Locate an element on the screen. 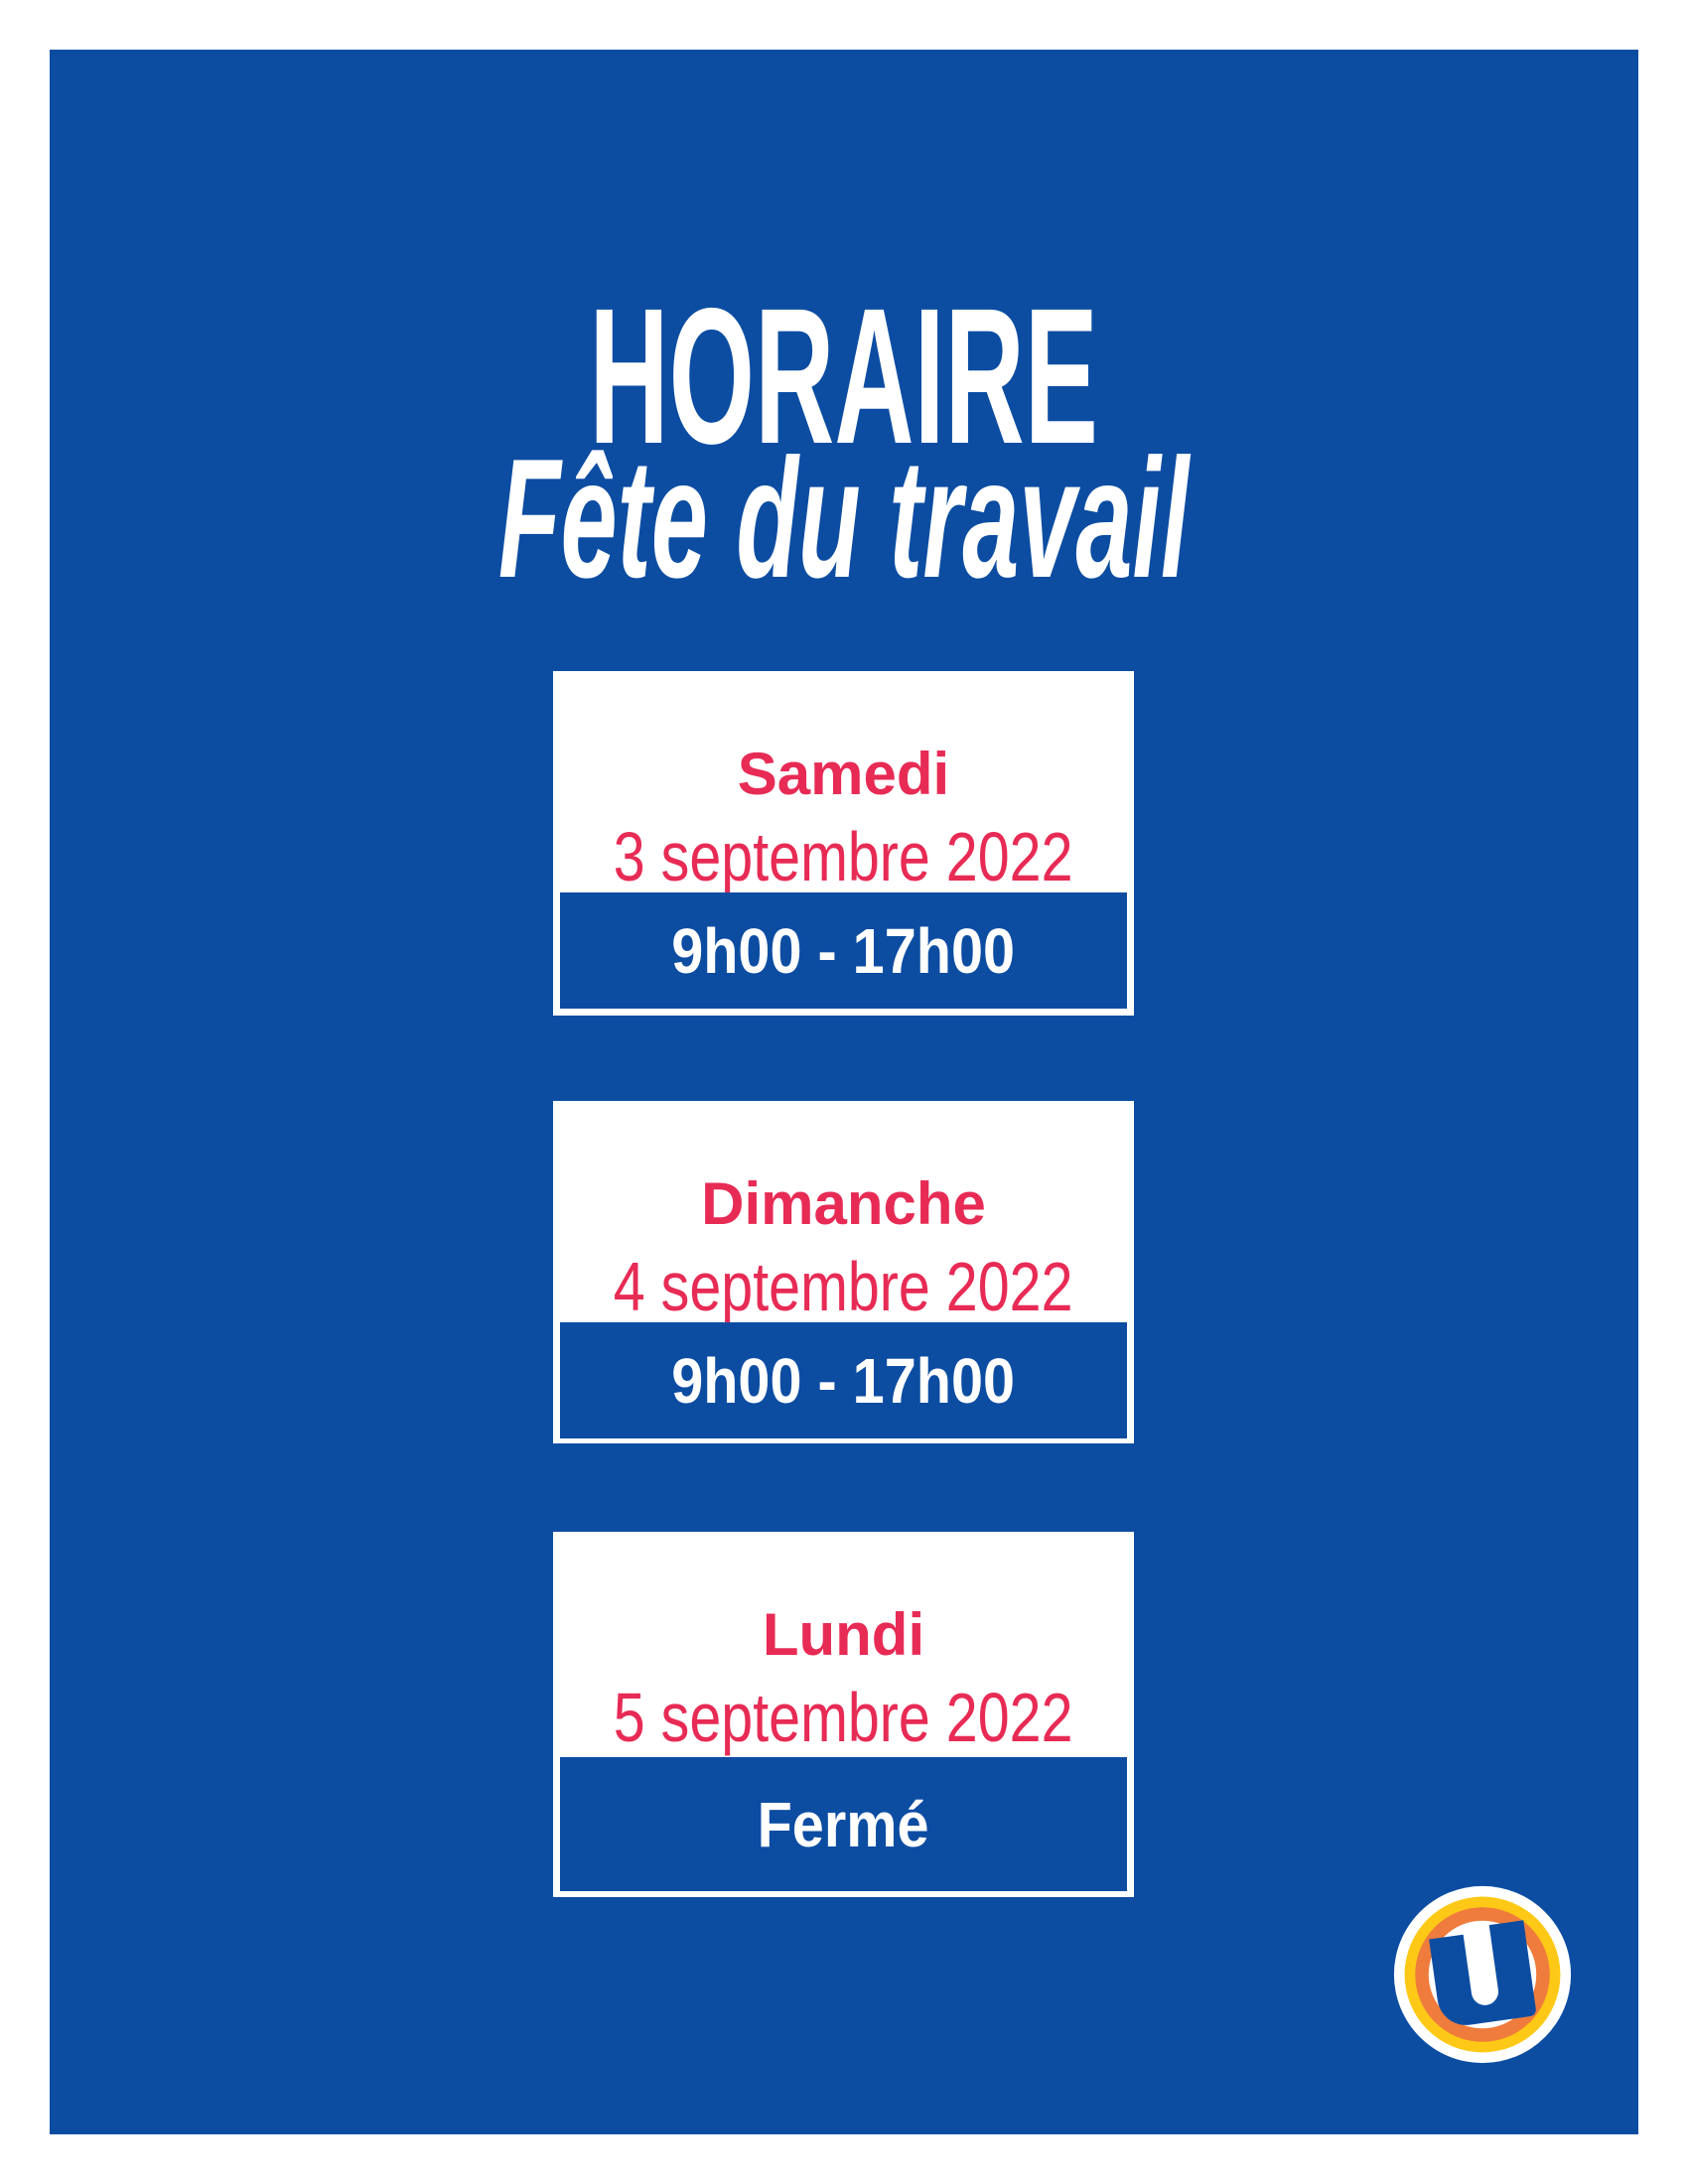 This screenshot has height=2184, width=1688. date-label: 4 septembre 2022 is located at coordinates (843, 1286).